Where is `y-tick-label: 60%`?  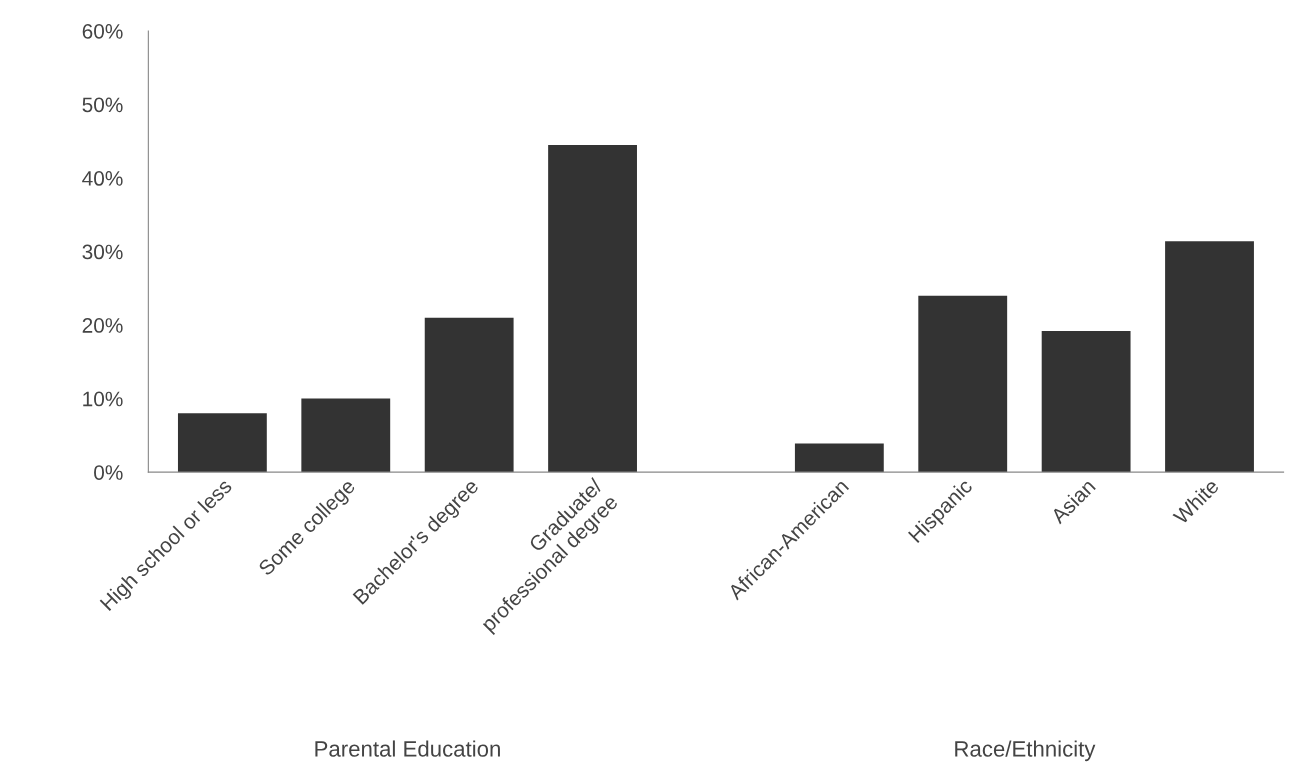
y-tick-label: 60% is located at coordinates (102, 31).